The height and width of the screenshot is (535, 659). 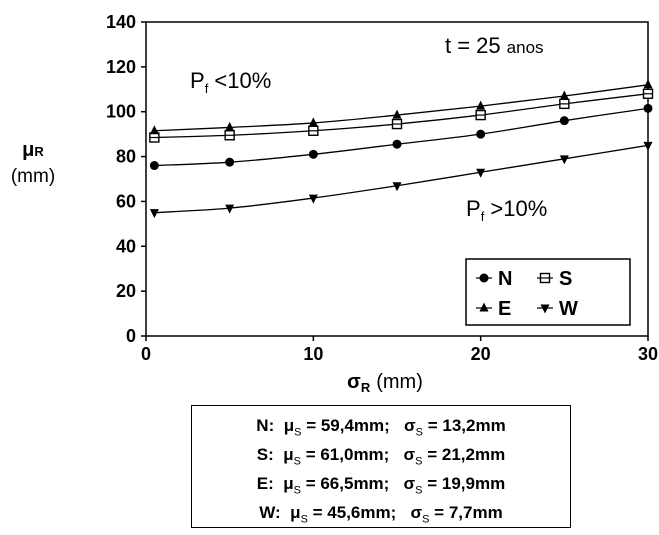 I want to click on legend-marker-e, so click(x=484, y=307).